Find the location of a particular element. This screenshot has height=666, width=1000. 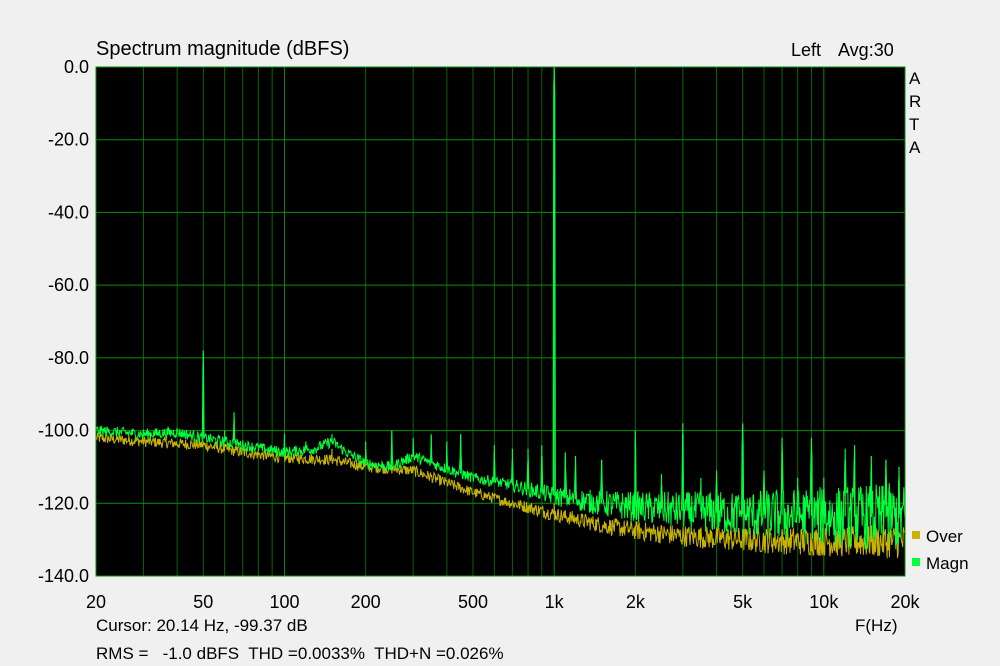

legend: Over Magn is located at coordinates (940, 550).